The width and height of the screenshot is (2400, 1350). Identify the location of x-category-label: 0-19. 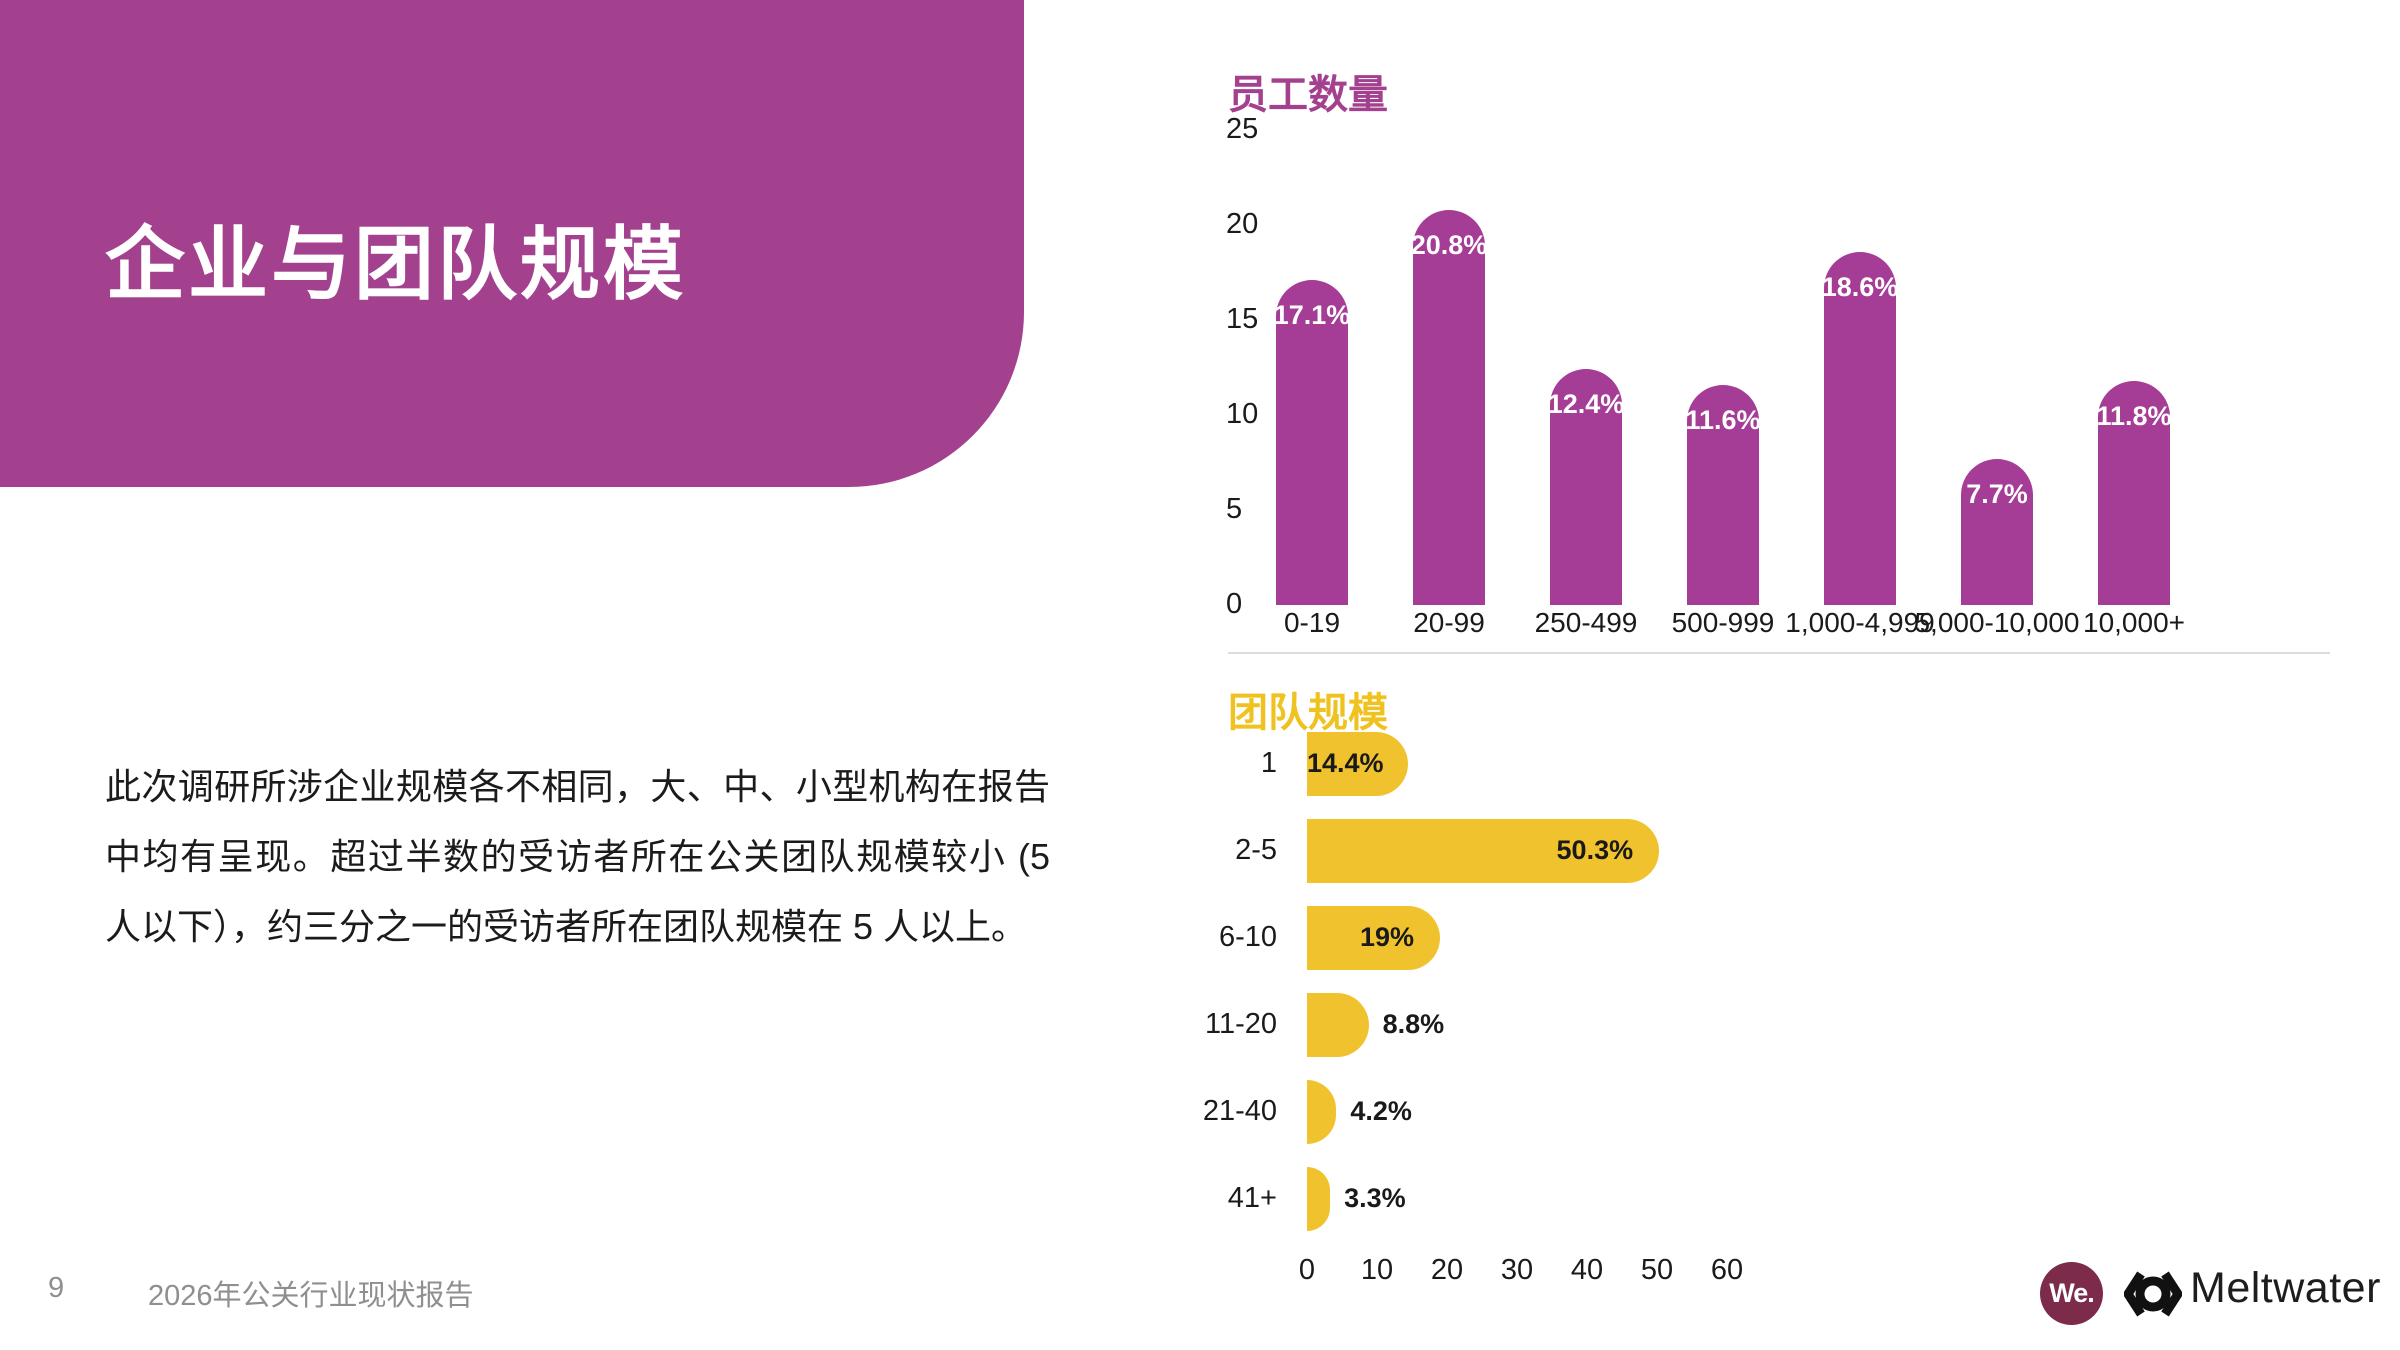
(1312, 622).